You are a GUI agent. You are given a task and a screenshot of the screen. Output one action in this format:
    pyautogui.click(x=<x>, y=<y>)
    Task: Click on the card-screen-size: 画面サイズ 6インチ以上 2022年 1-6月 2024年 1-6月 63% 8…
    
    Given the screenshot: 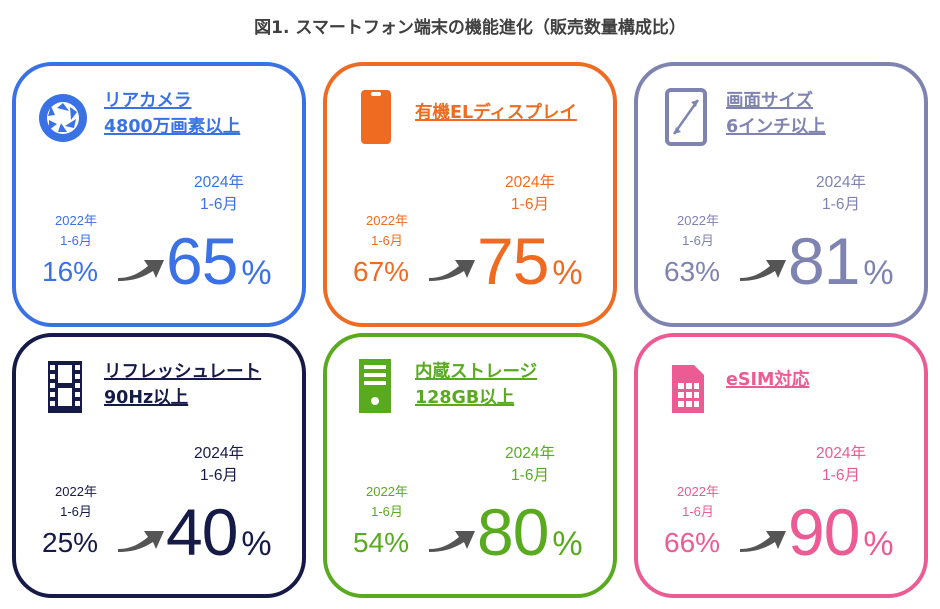 What is the action you would take?
    pyautogui.click(x=781, y=194)
    